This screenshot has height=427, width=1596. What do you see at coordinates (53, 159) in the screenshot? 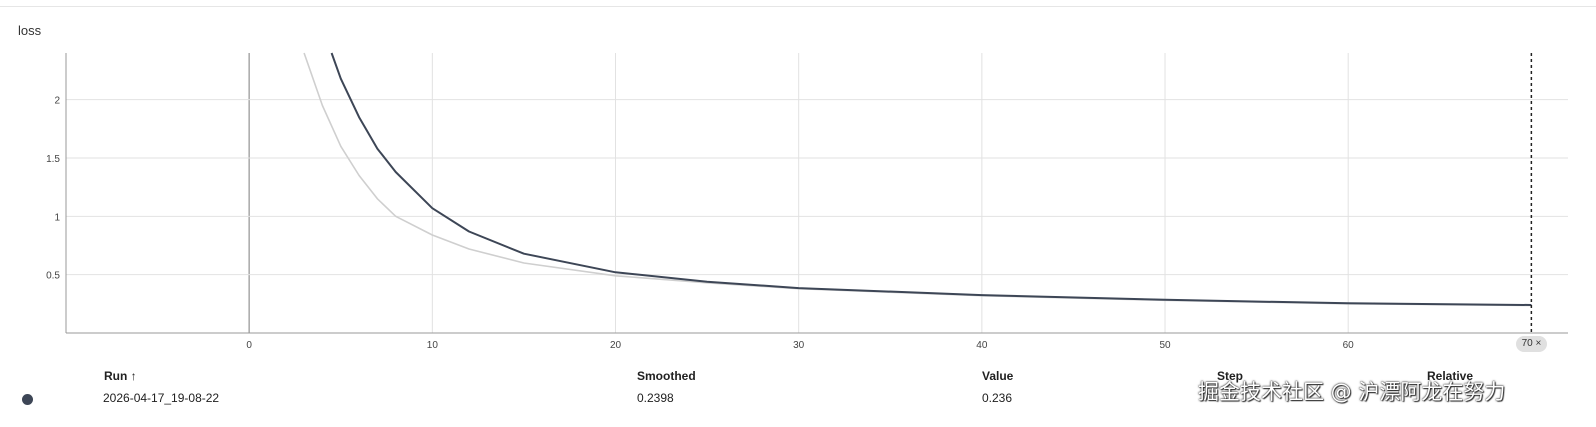
I see `y-tick-label: 1.5` at bounding box center [53, 159].